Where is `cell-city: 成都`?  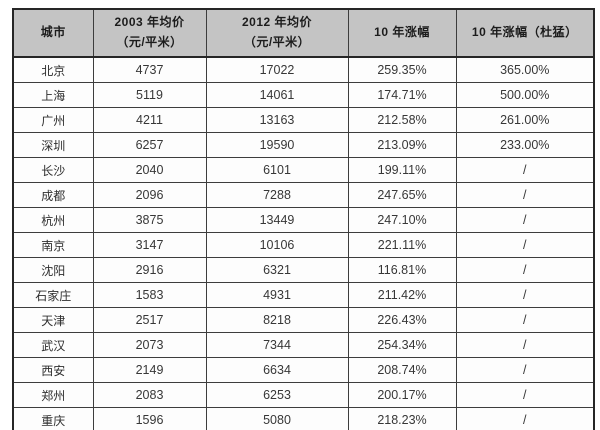 cell-city: 成都 is located at coordinates (53, 195).